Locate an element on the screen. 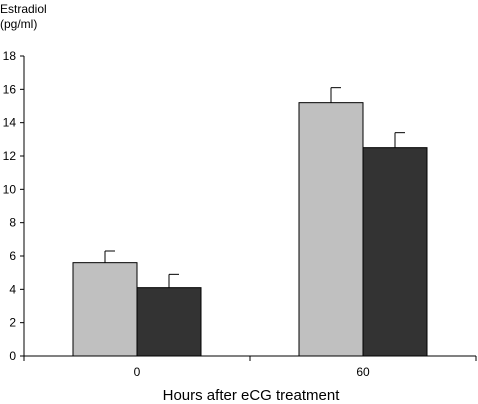  y-tick-label: 10 is located at coordinates (10, 189).